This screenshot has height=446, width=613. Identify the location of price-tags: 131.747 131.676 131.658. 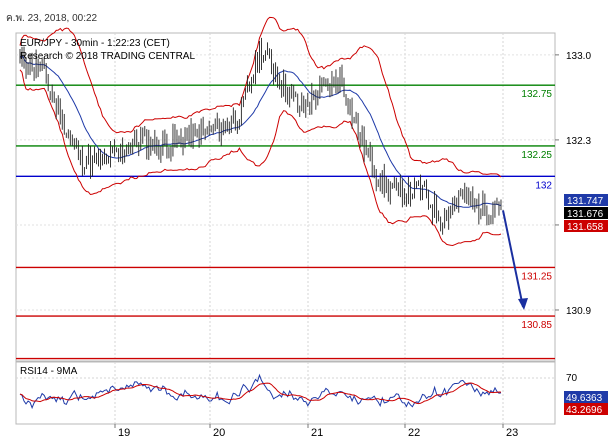
(586, 213).